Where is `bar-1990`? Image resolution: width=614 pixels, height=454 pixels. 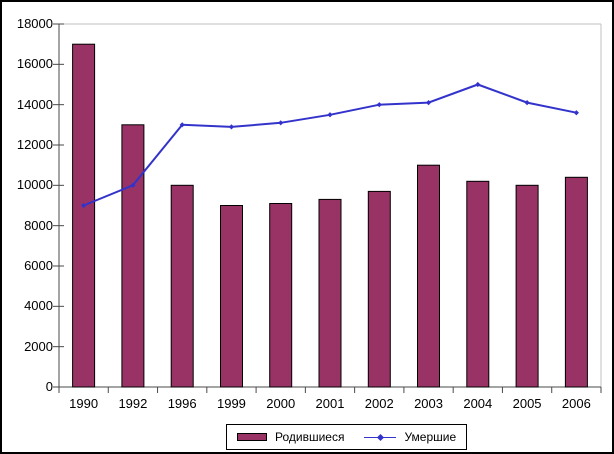 bar-1990 is located at coordinates (84, 215).